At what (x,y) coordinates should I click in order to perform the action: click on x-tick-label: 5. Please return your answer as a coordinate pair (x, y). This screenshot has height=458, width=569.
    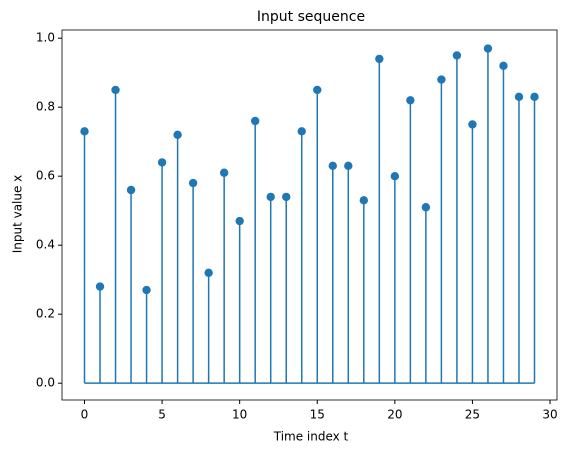
    Looking at the image, I should click on (162, 415).